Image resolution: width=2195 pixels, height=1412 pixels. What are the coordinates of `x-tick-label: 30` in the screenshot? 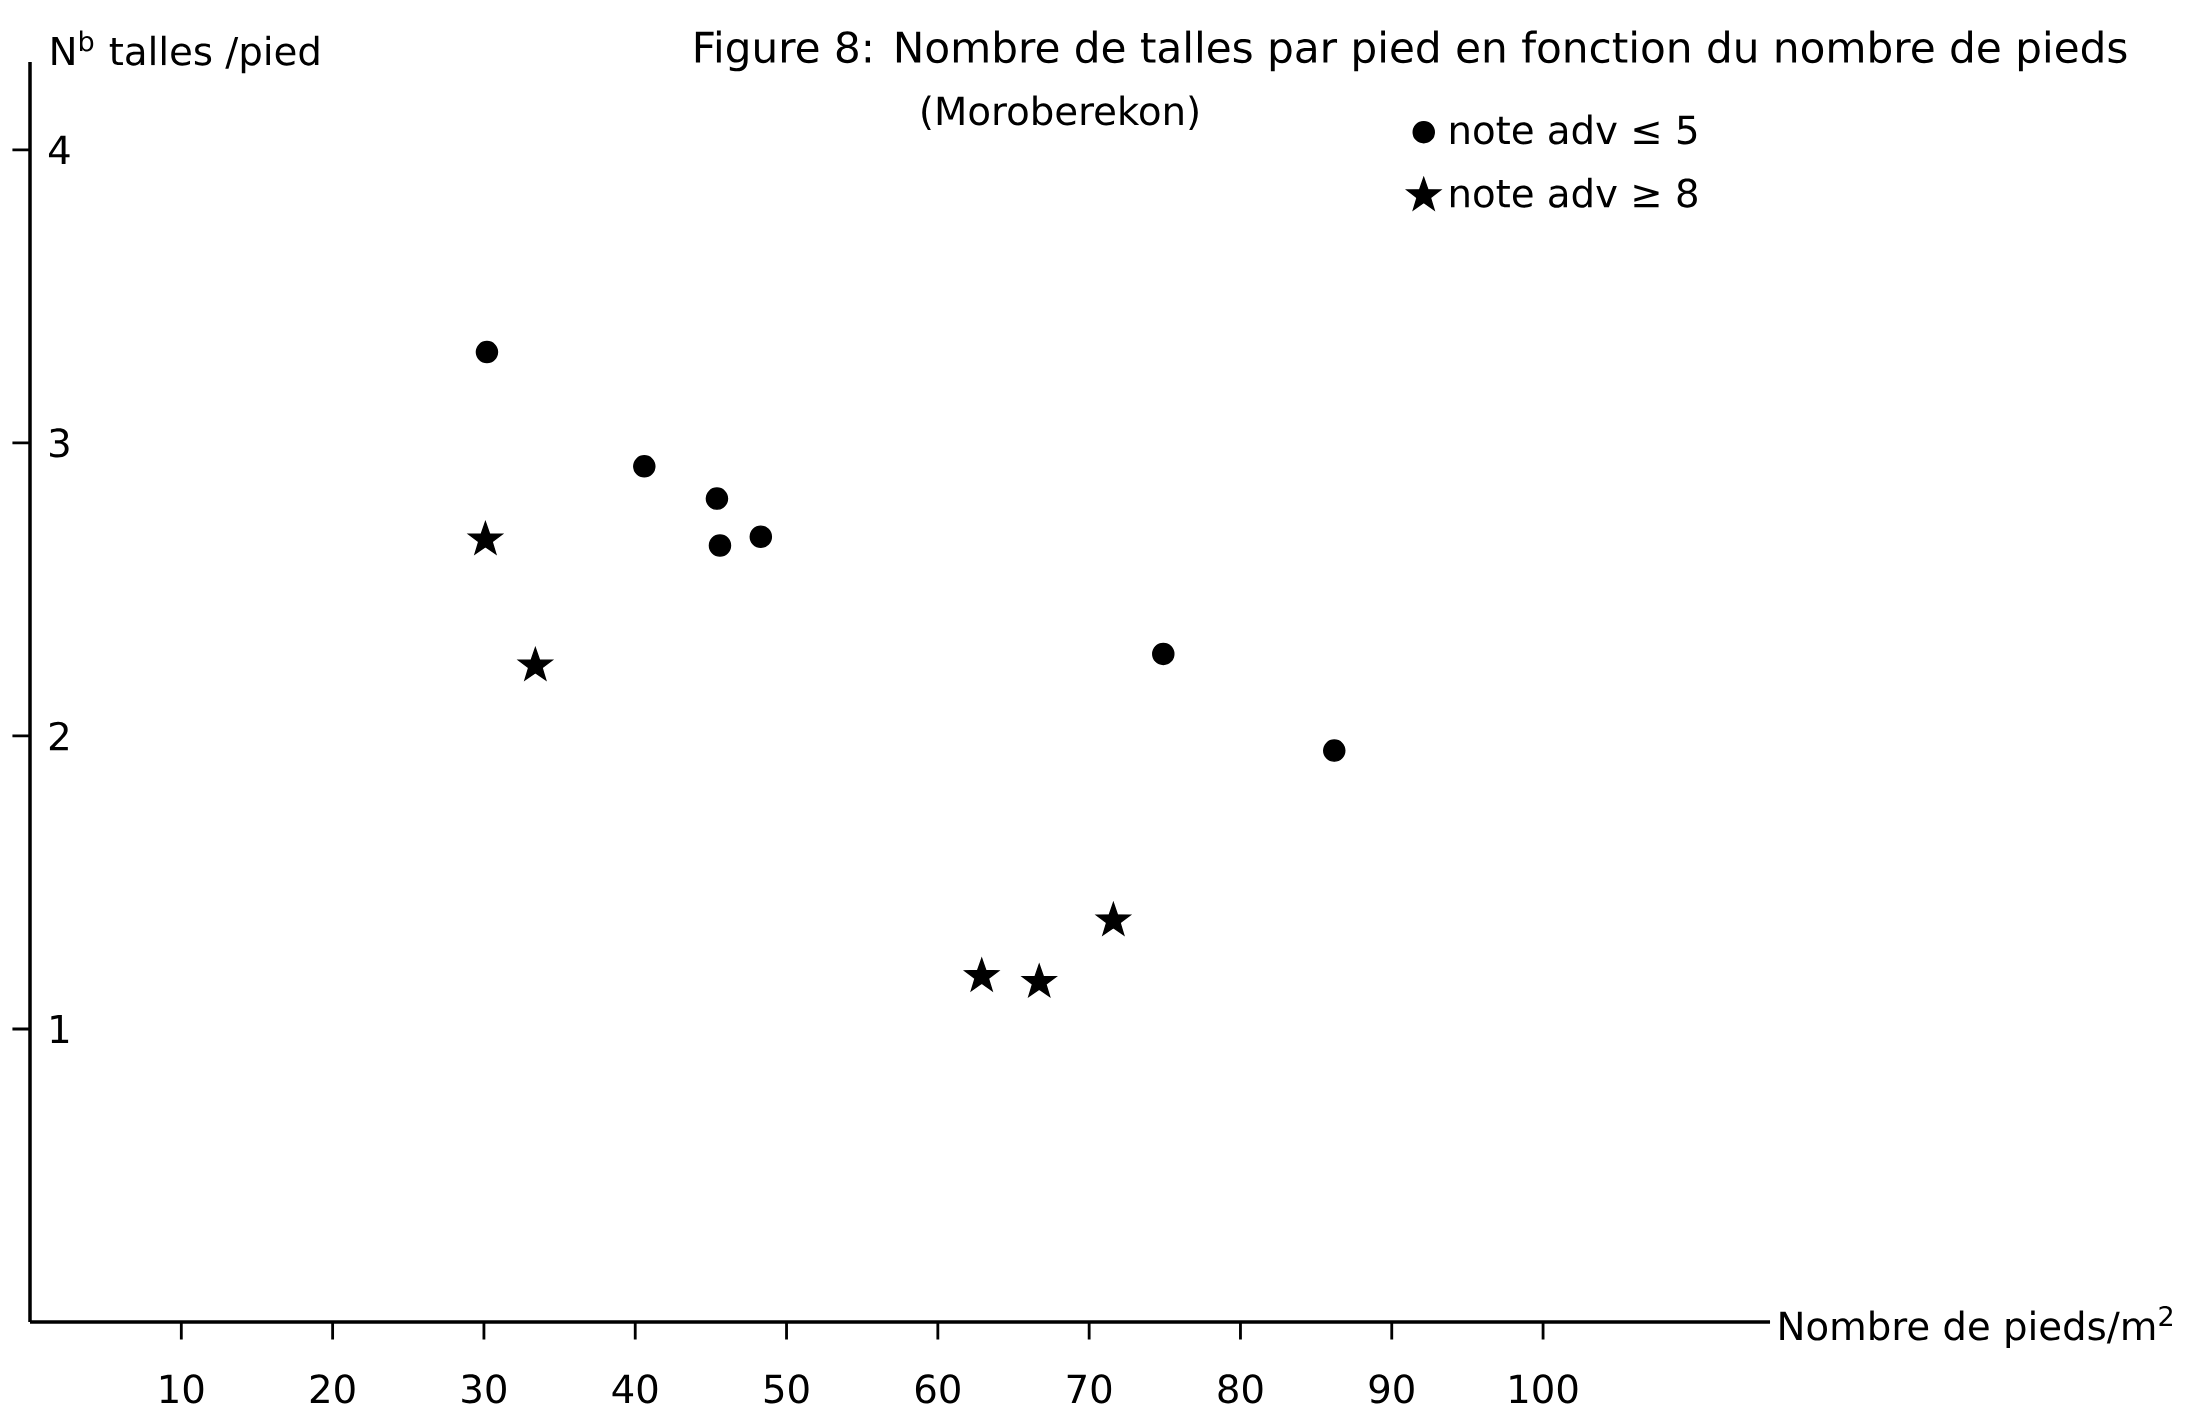 It's located at (484, 1389).